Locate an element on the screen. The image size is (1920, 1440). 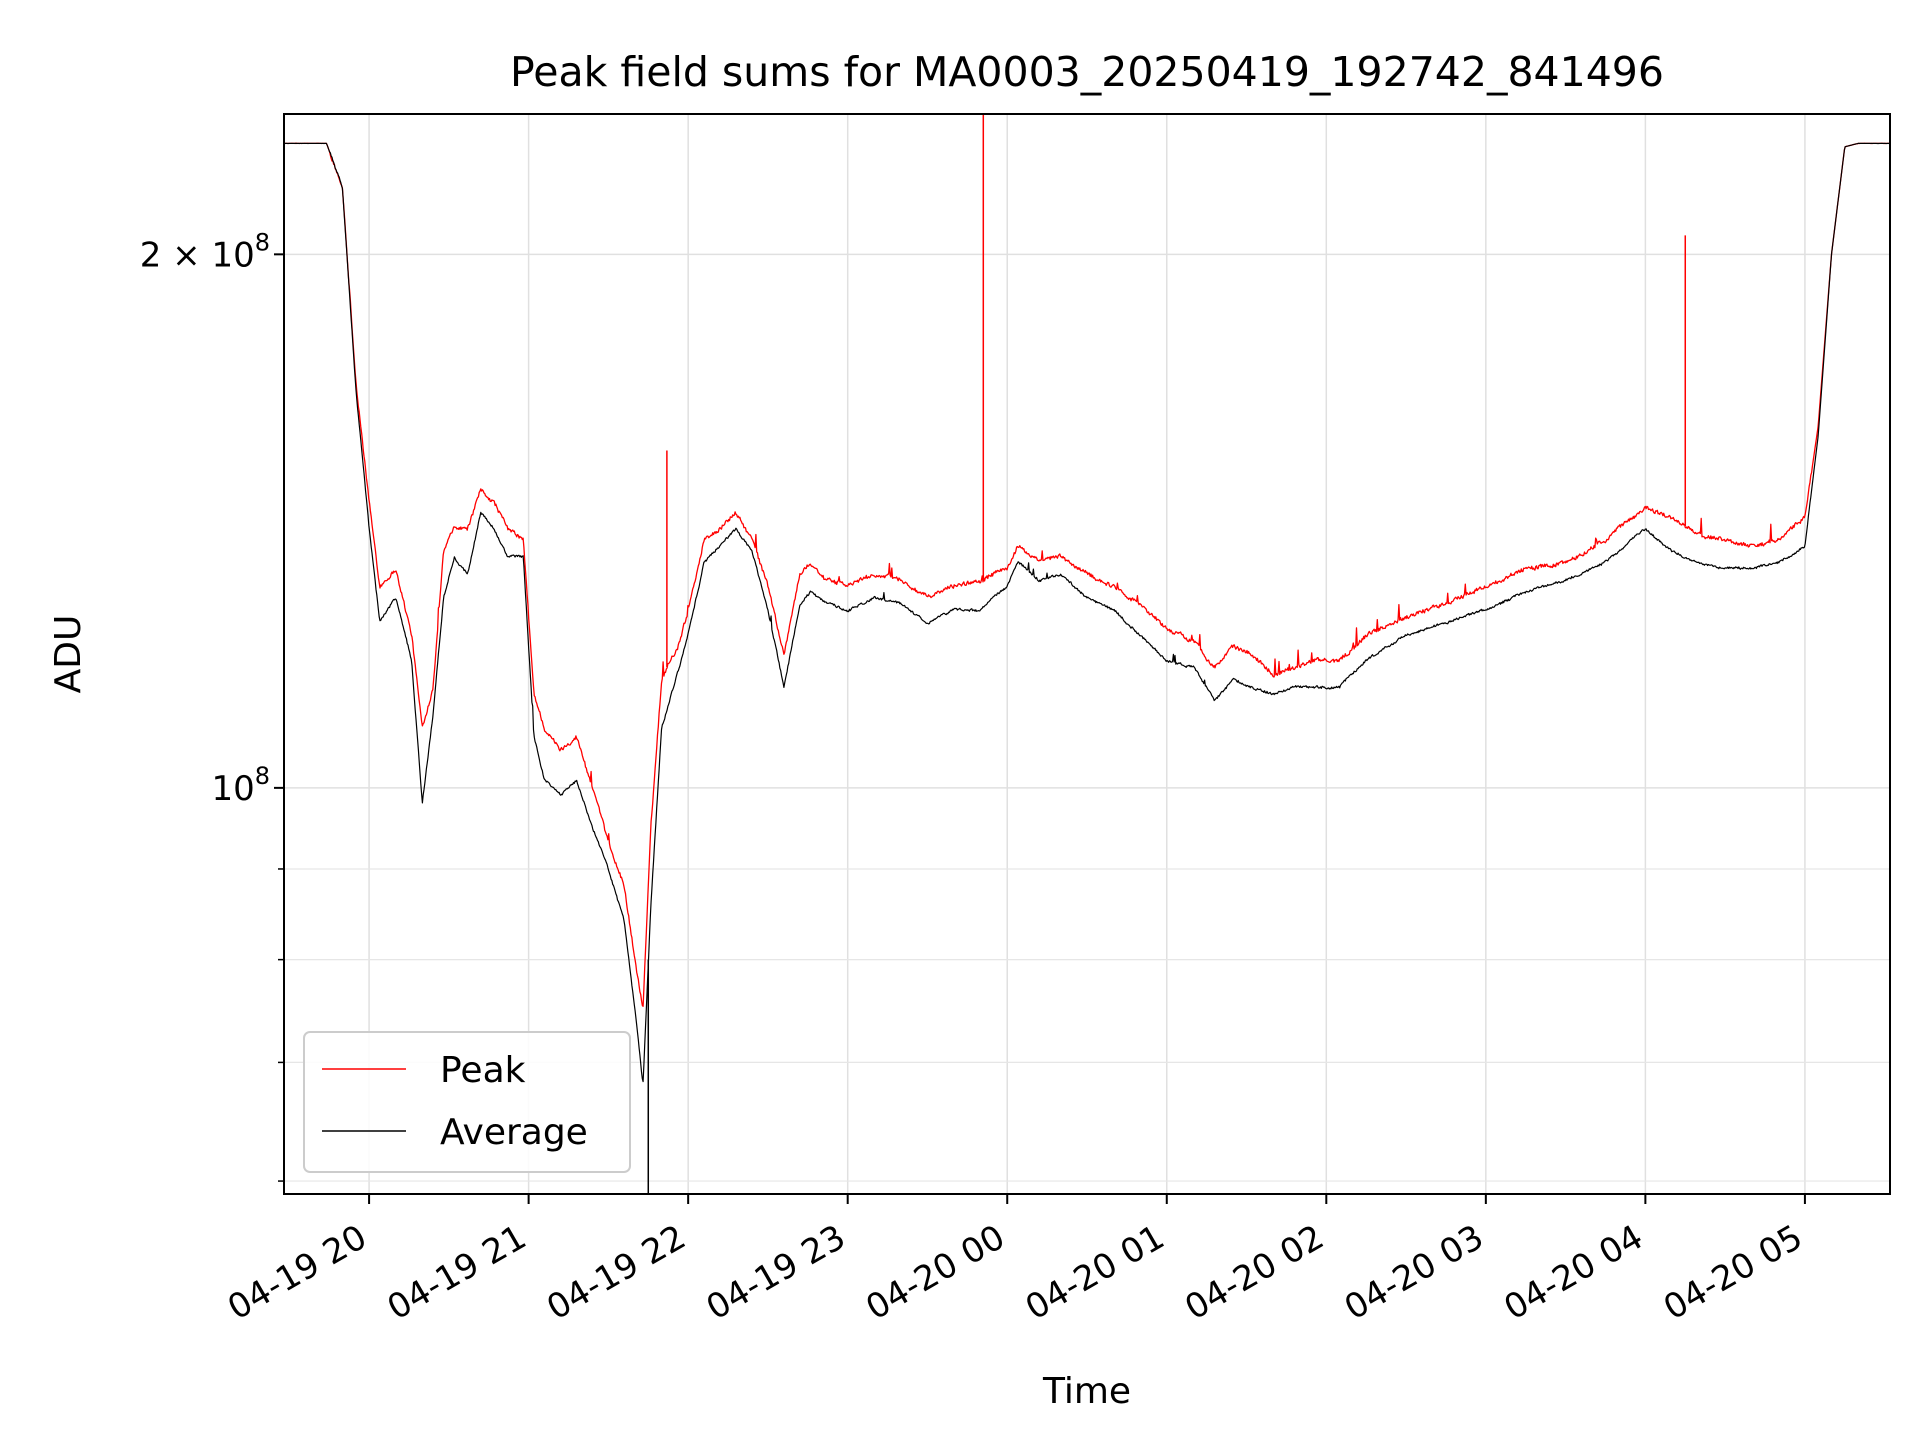
legend: Peak Average is located at coordinates (467, 1102).